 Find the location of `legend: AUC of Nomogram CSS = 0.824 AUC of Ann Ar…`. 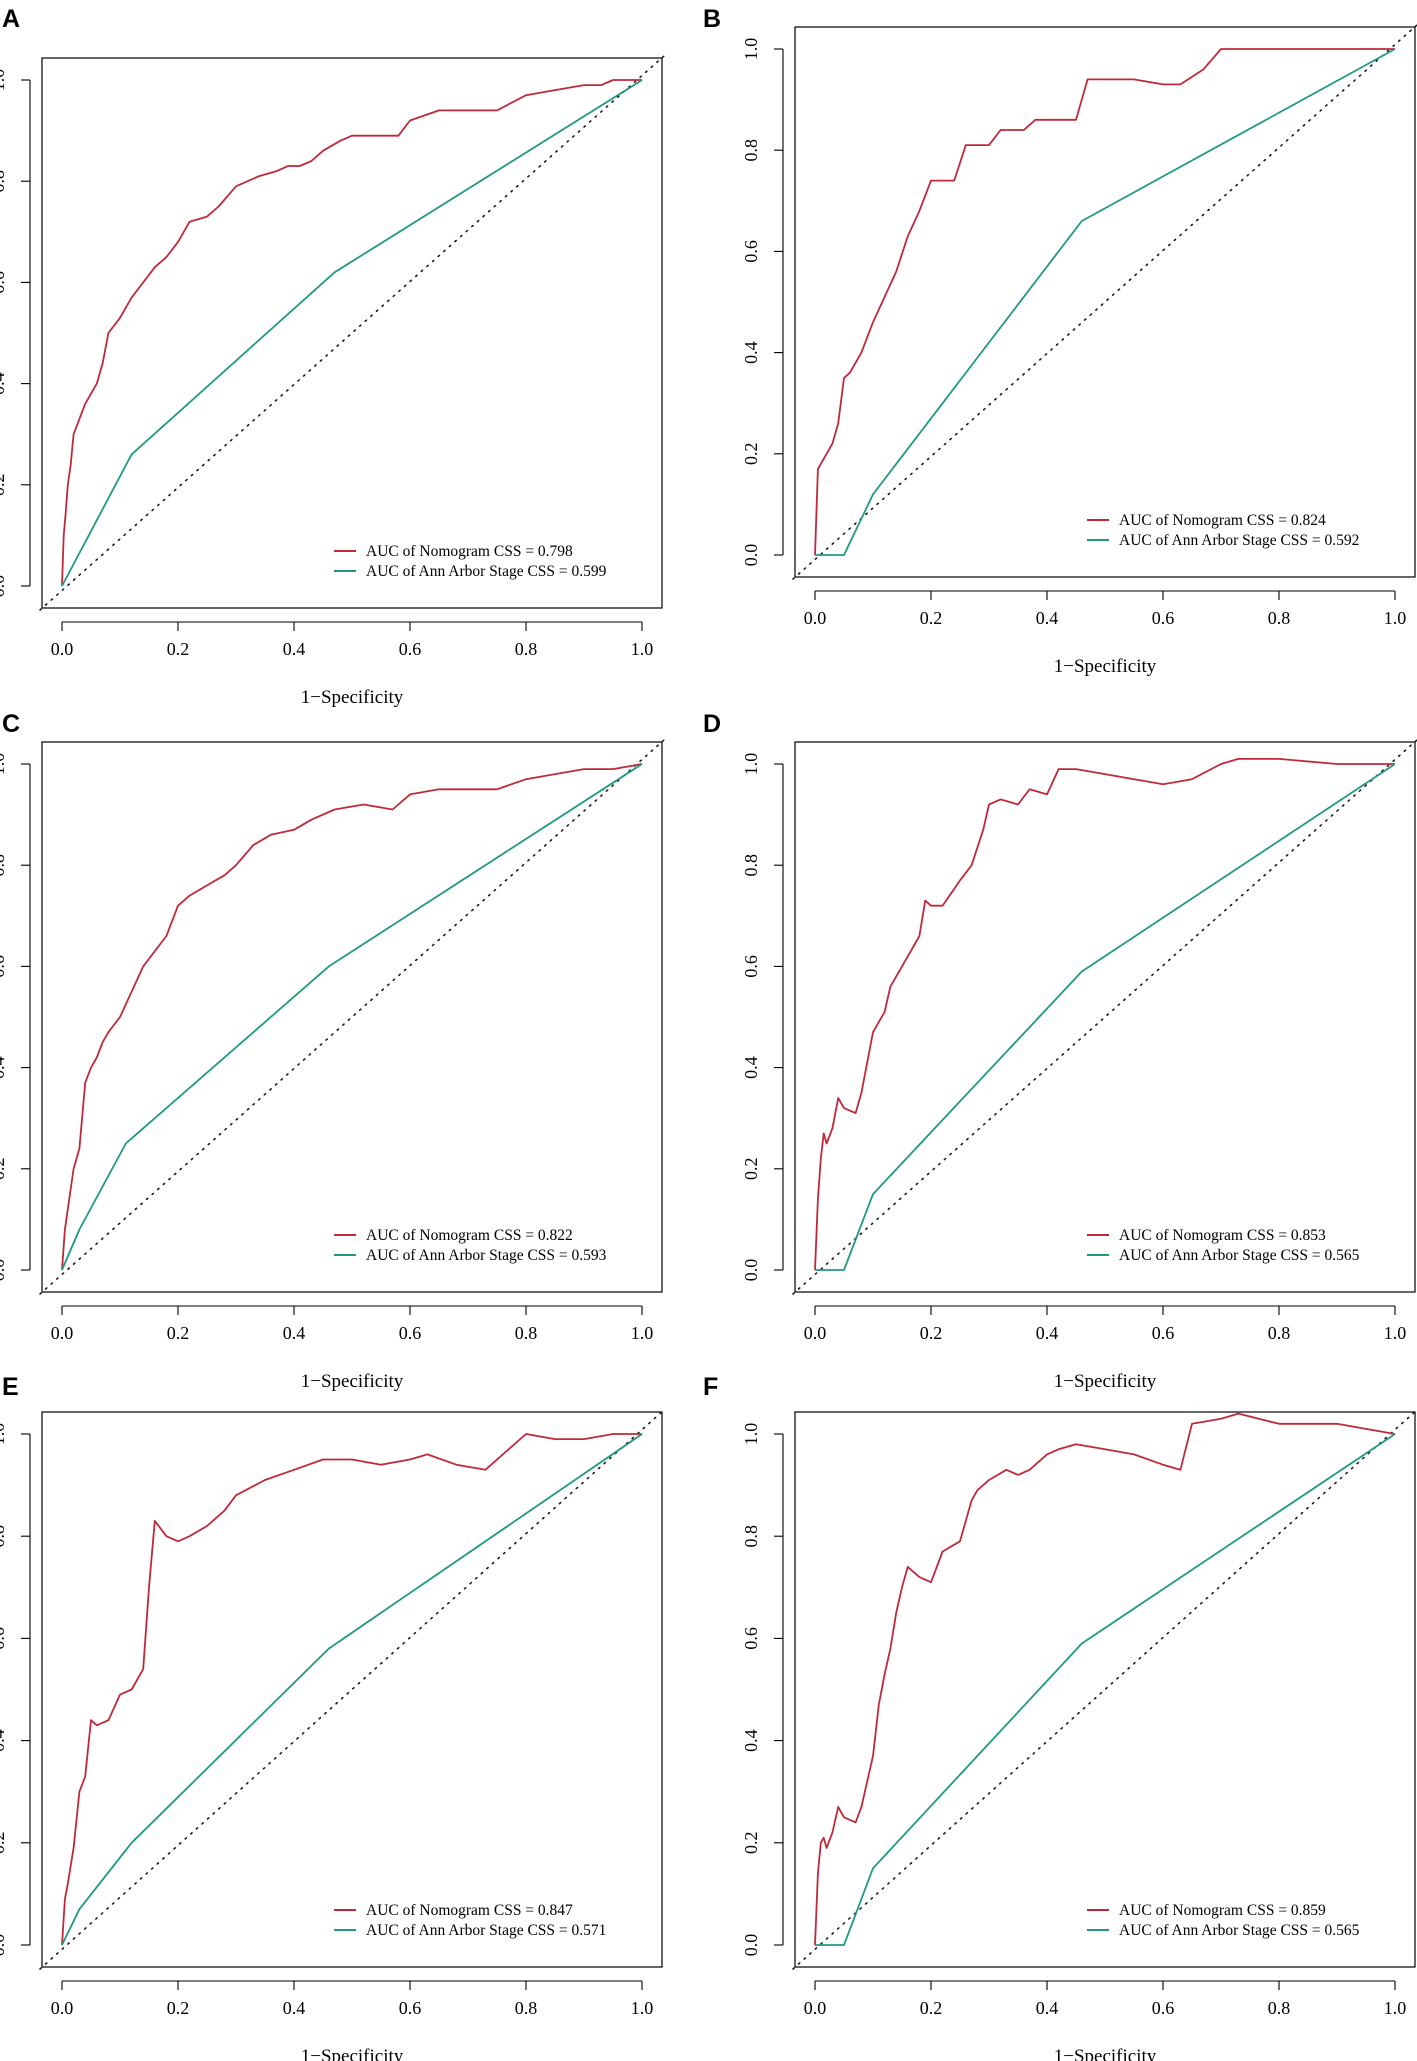

legend: AUC of Nomogram CSS = 0.824 AUC of Ann Ar… is located at coordinates (1223, 530).